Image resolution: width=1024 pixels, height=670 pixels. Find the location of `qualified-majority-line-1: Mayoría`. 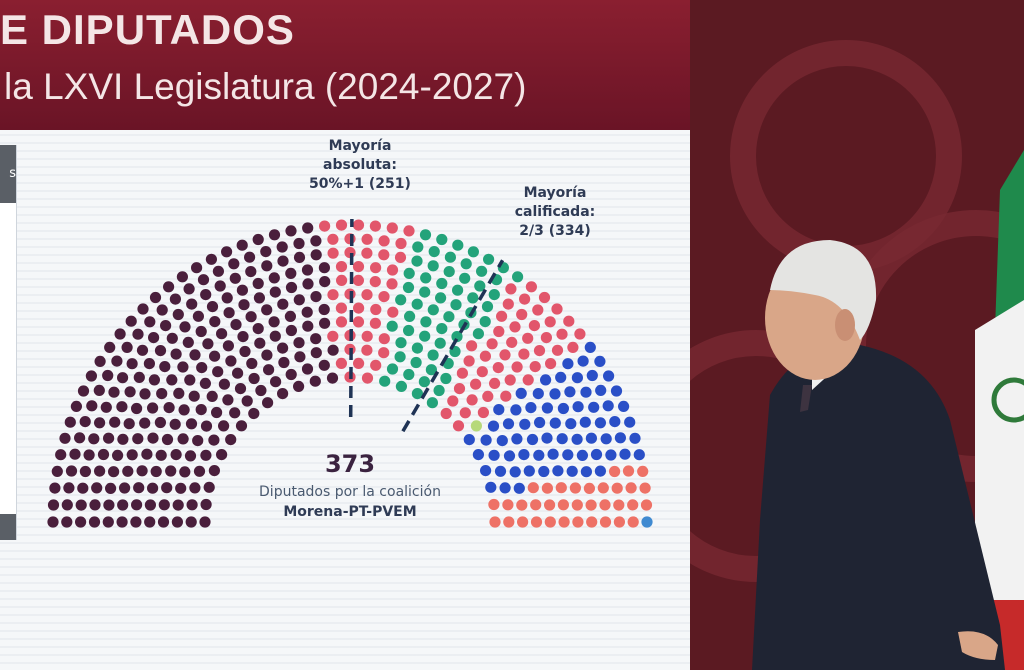

qualified-majority-line-1: Mayoría is located at coordinates (555, 193).